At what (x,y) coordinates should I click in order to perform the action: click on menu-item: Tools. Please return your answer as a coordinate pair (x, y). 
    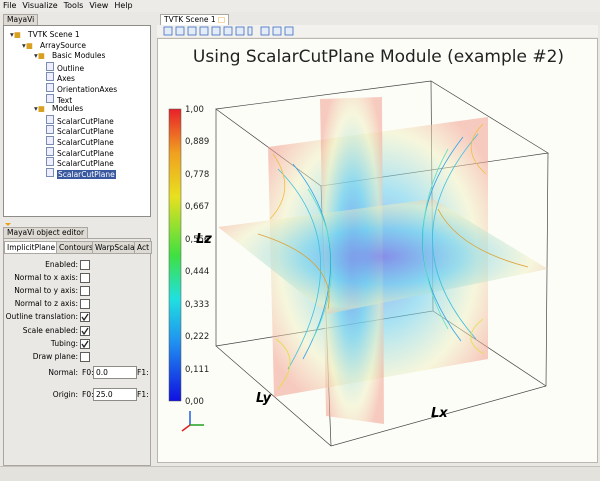
    Looking at the image, I should click on (73, 5).